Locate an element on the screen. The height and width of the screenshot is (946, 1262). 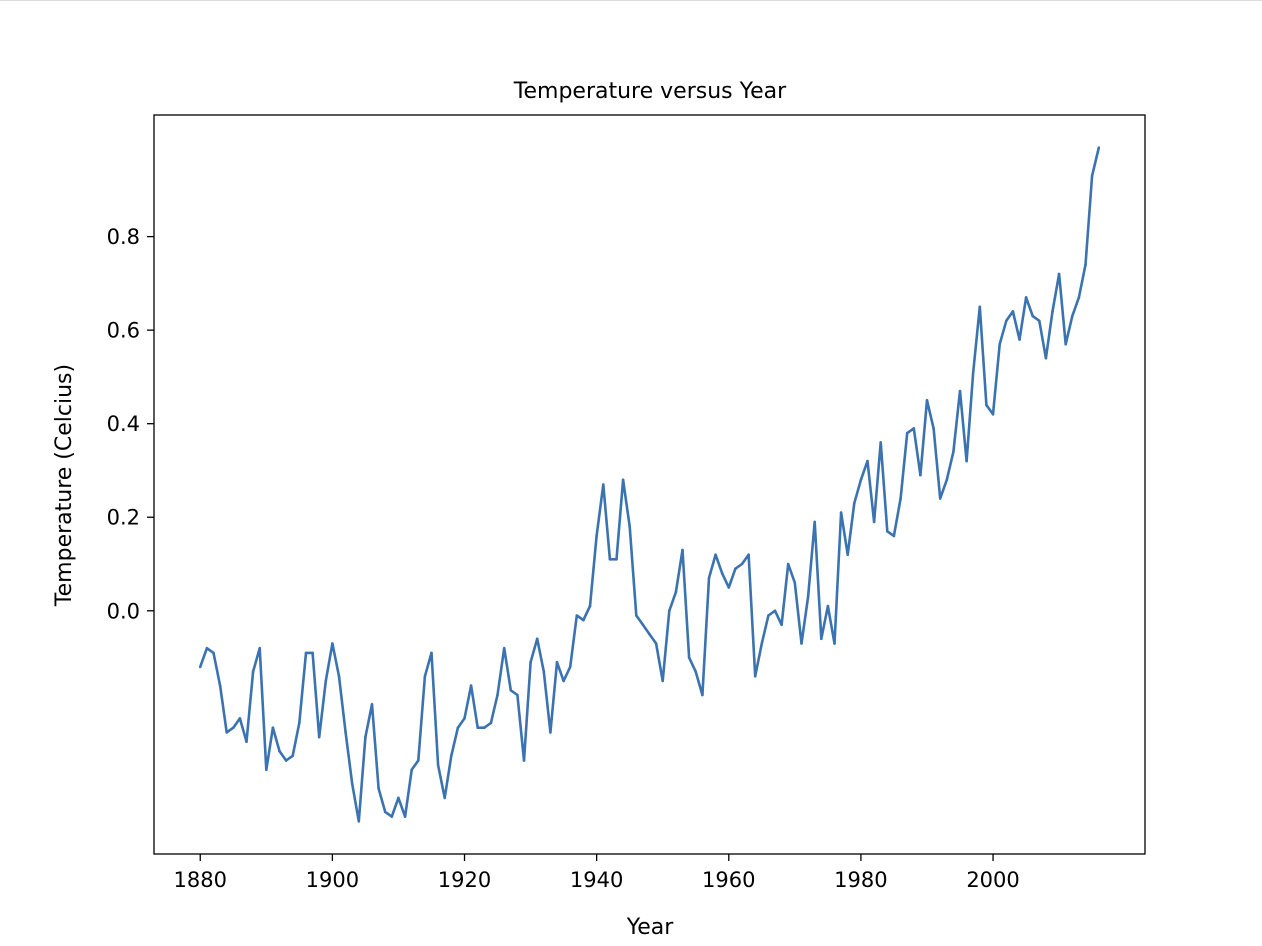
y-axis-label: Temperature (Celcius) is located at coordinates (64, 485).